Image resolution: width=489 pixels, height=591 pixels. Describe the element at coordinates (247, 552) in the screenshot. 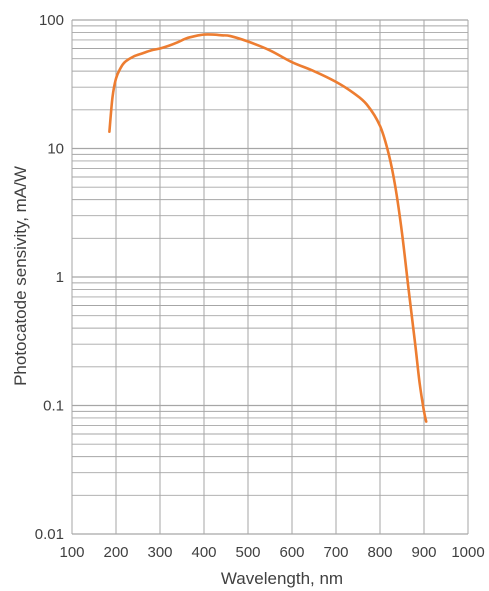

I see `x-tick-label: 500` at that location.